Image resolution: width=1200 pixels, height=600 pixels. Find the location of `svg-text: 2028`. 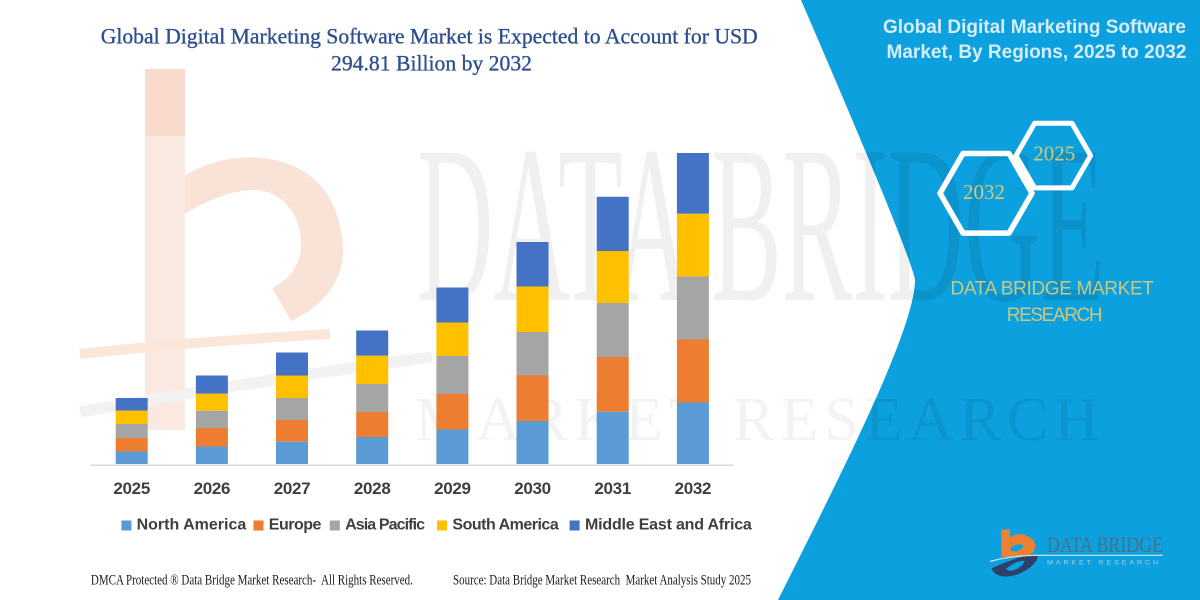

svg-text: 2028 is located at coordinates (372, 488).